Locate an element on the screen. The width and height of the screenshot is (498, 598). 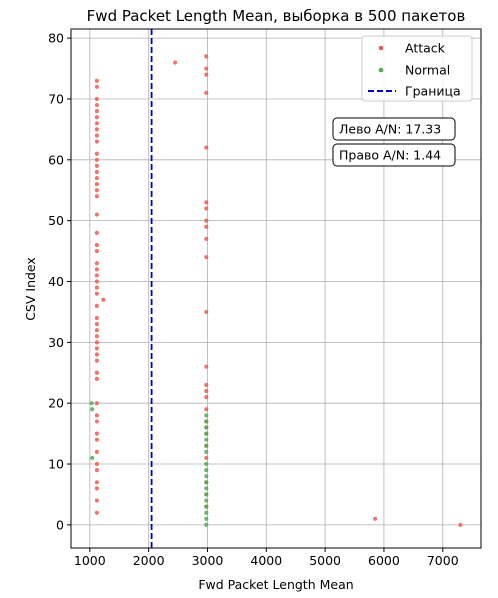
x-tick-label: 6000 is located at coordinates (384, 560).